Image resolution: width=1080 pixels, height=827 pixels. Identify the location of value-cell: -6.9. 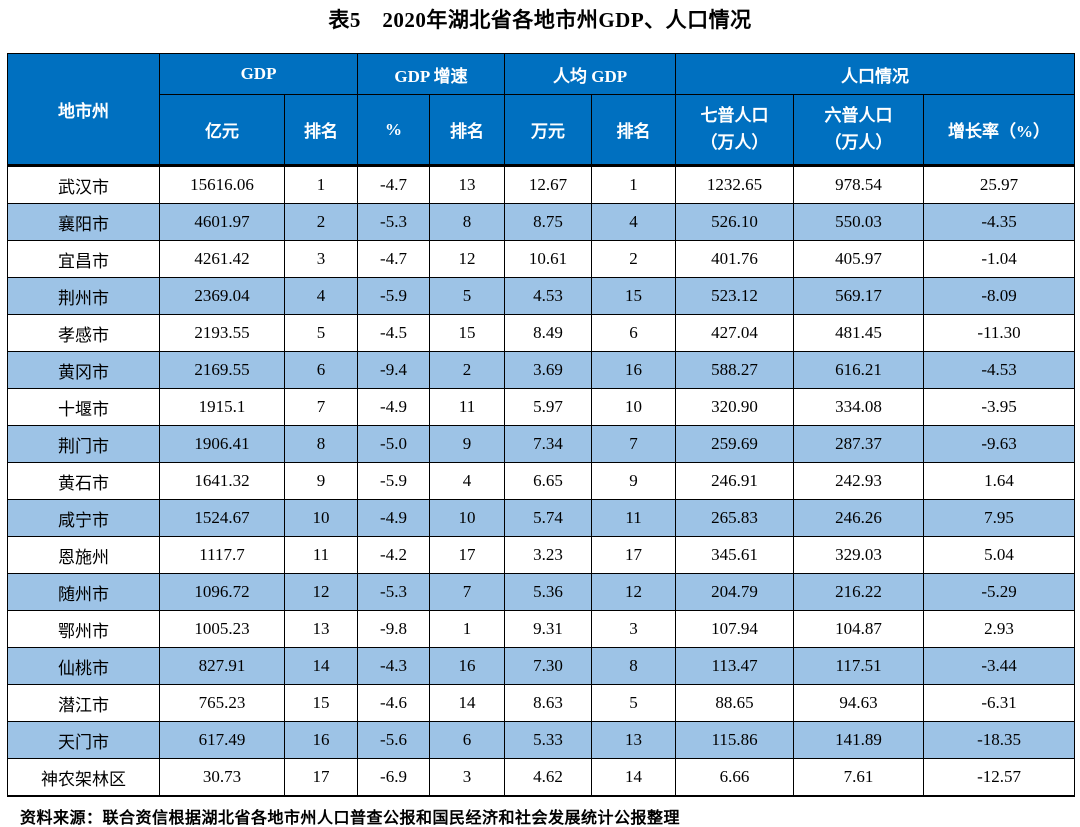
(394, 777).